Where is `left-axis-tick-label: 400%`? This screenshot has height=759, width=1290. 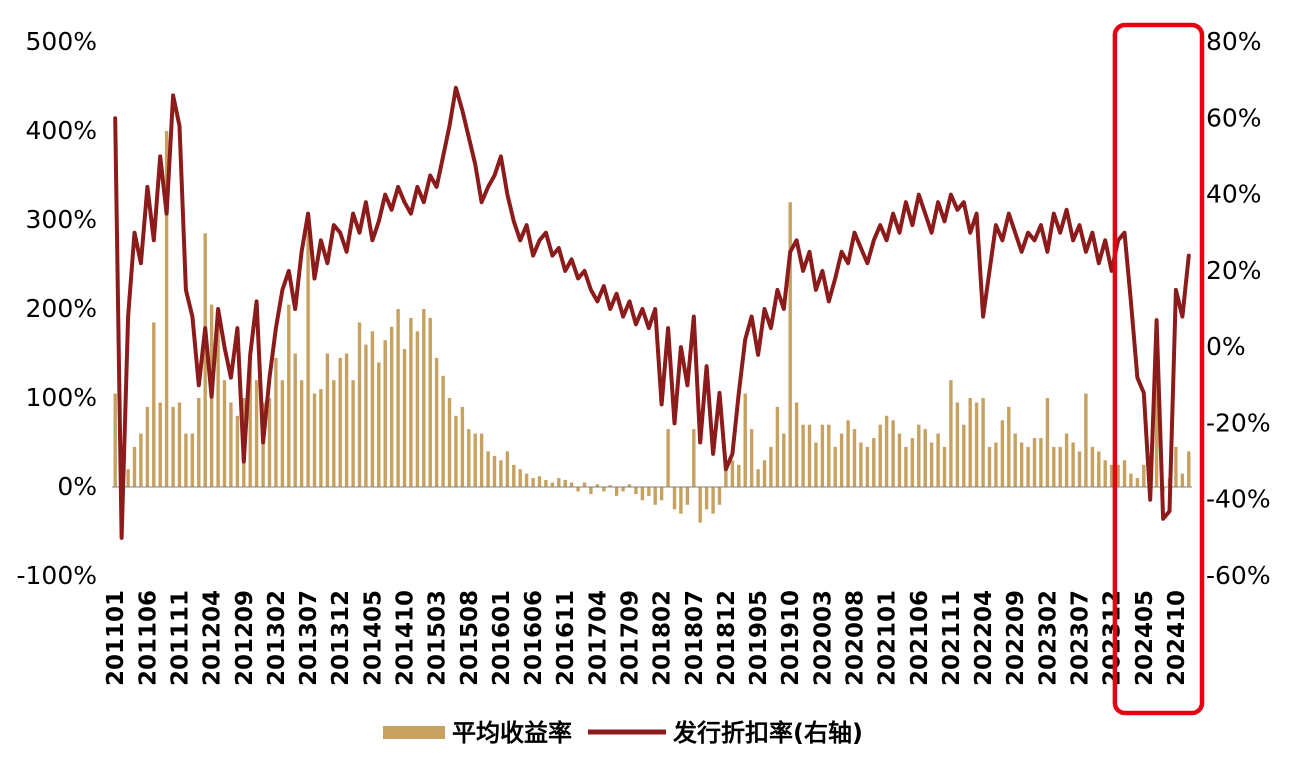
left-axis-tick-label: 400% is located at coordinates (61, 130).